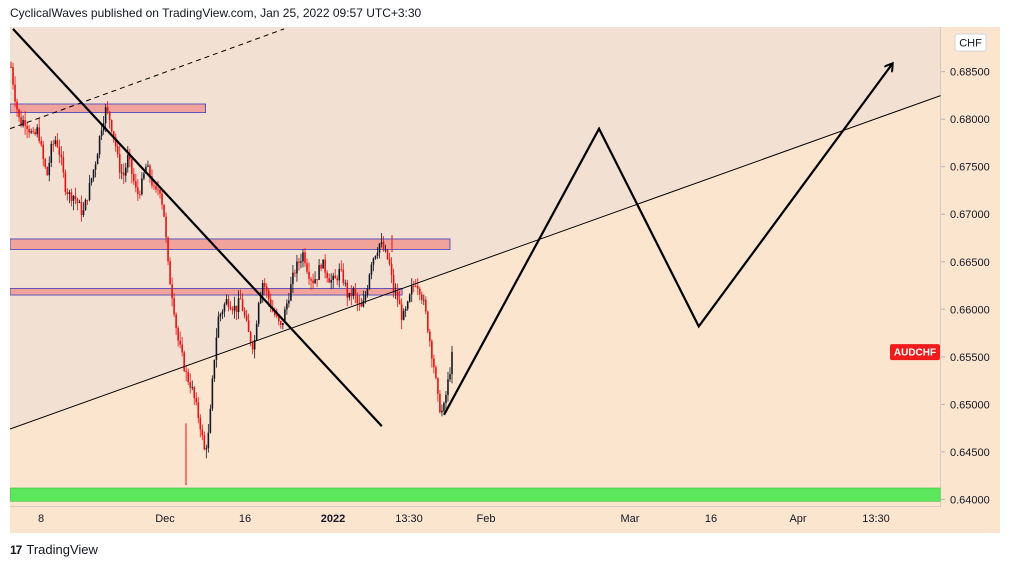  What do you see at coordinates (970, 42) in the screenshot?
I see `currency-badge` at bounding box center [970, 42].